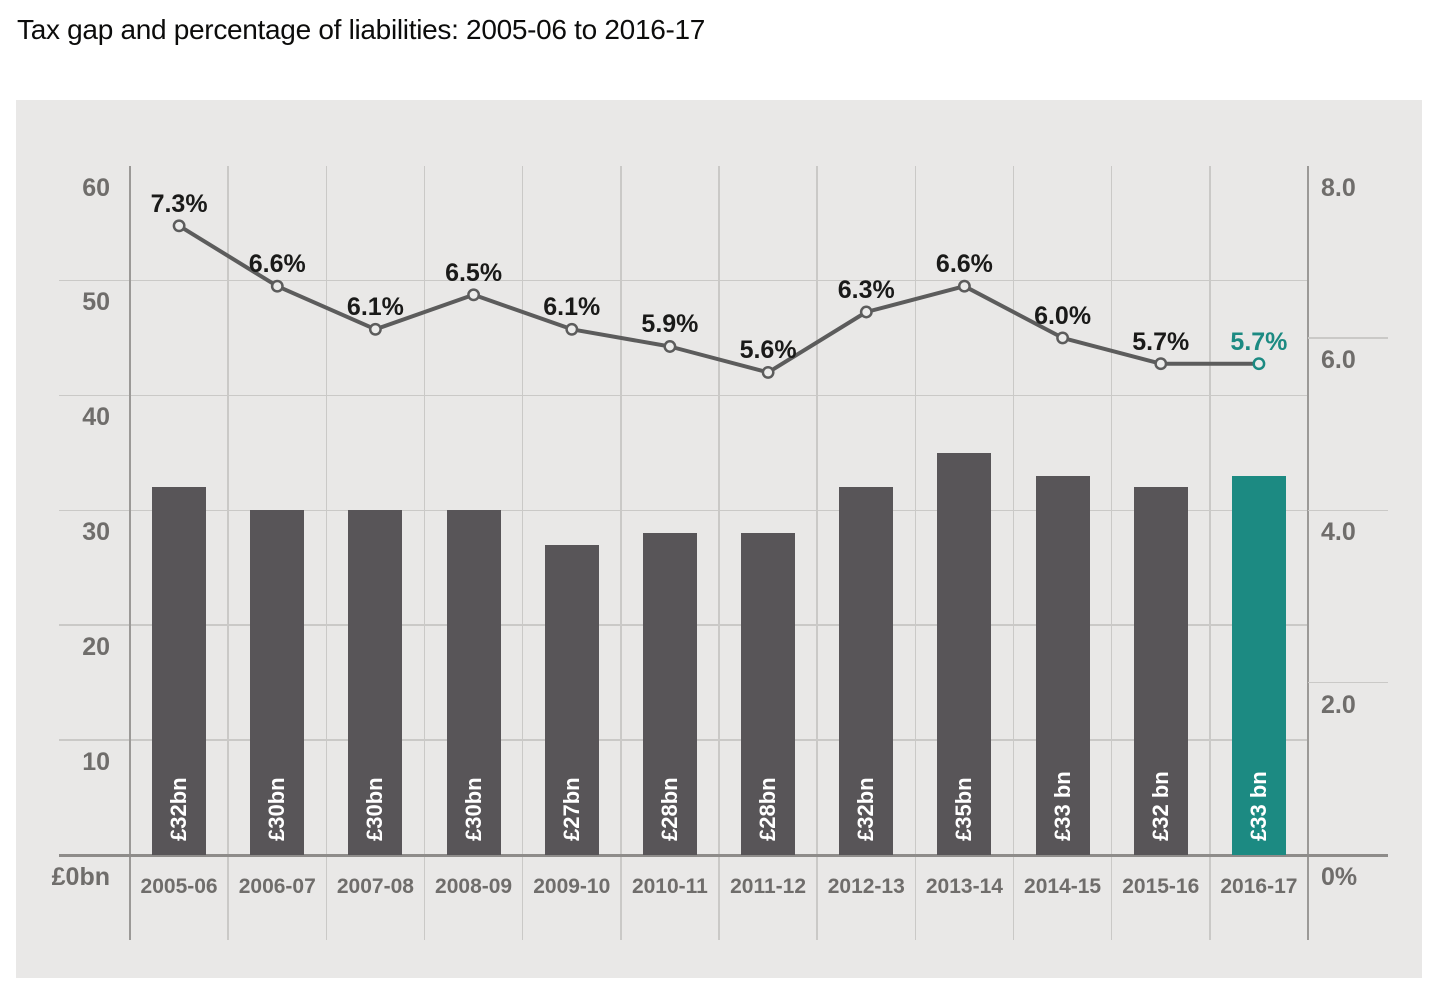  Describe the element at coordinates (96, 647) in the screenshot. I see `left-axis-label: 20` at that location.